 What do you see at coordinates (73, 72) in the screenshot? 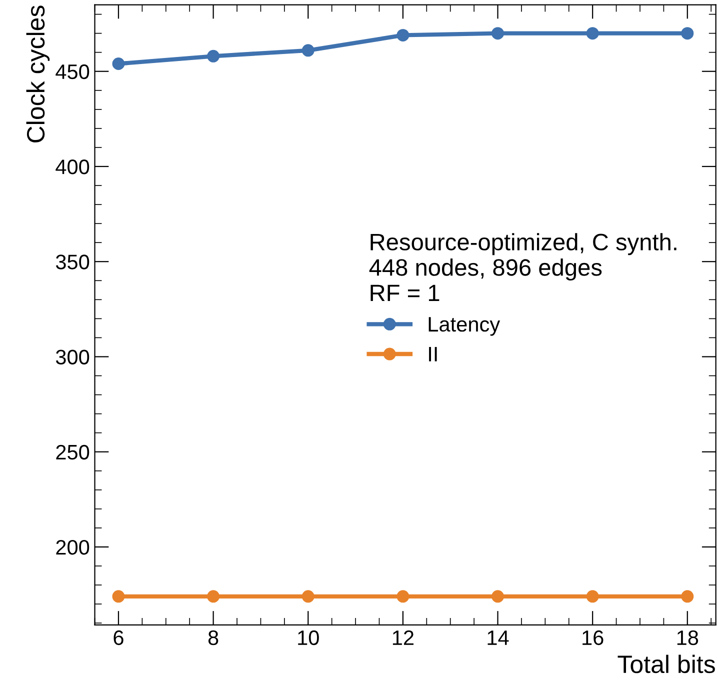
I see `y-tick-label: 450` at bounding box center [73, 72].